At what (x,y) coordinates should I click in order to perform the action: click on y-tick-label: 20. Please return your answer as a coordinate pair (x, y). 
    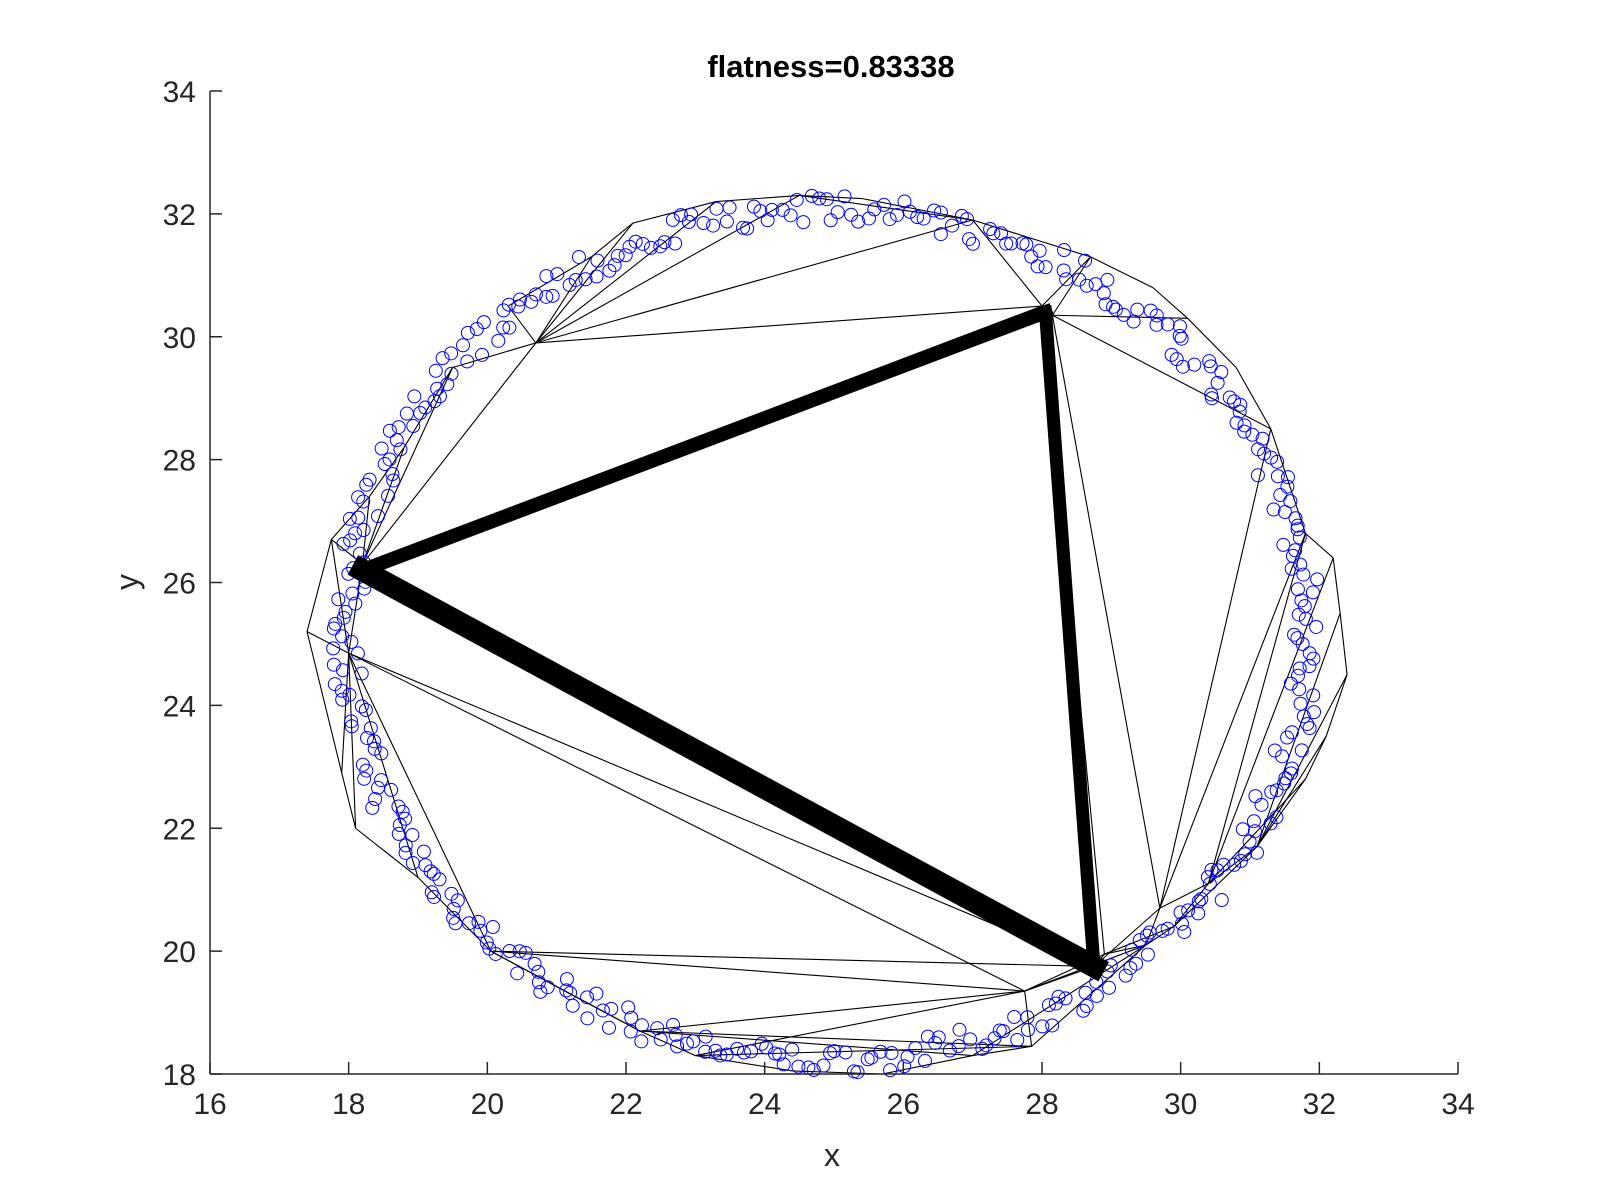
    Looking at the image, I should click on (179, 952).